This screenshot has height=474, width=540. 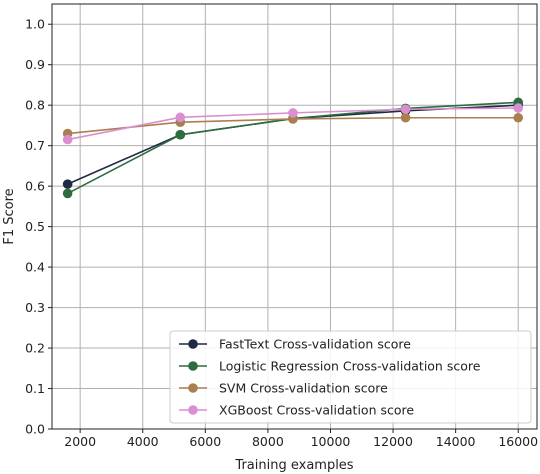 I want to click on legend-label: FastText Cross-validation score, so click(x=315, y=344).